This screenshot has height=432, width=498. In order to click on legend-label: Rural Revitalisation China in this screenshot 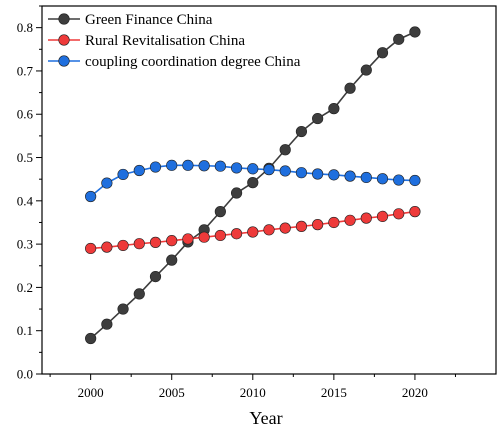, I will do `click(165, 41)`.